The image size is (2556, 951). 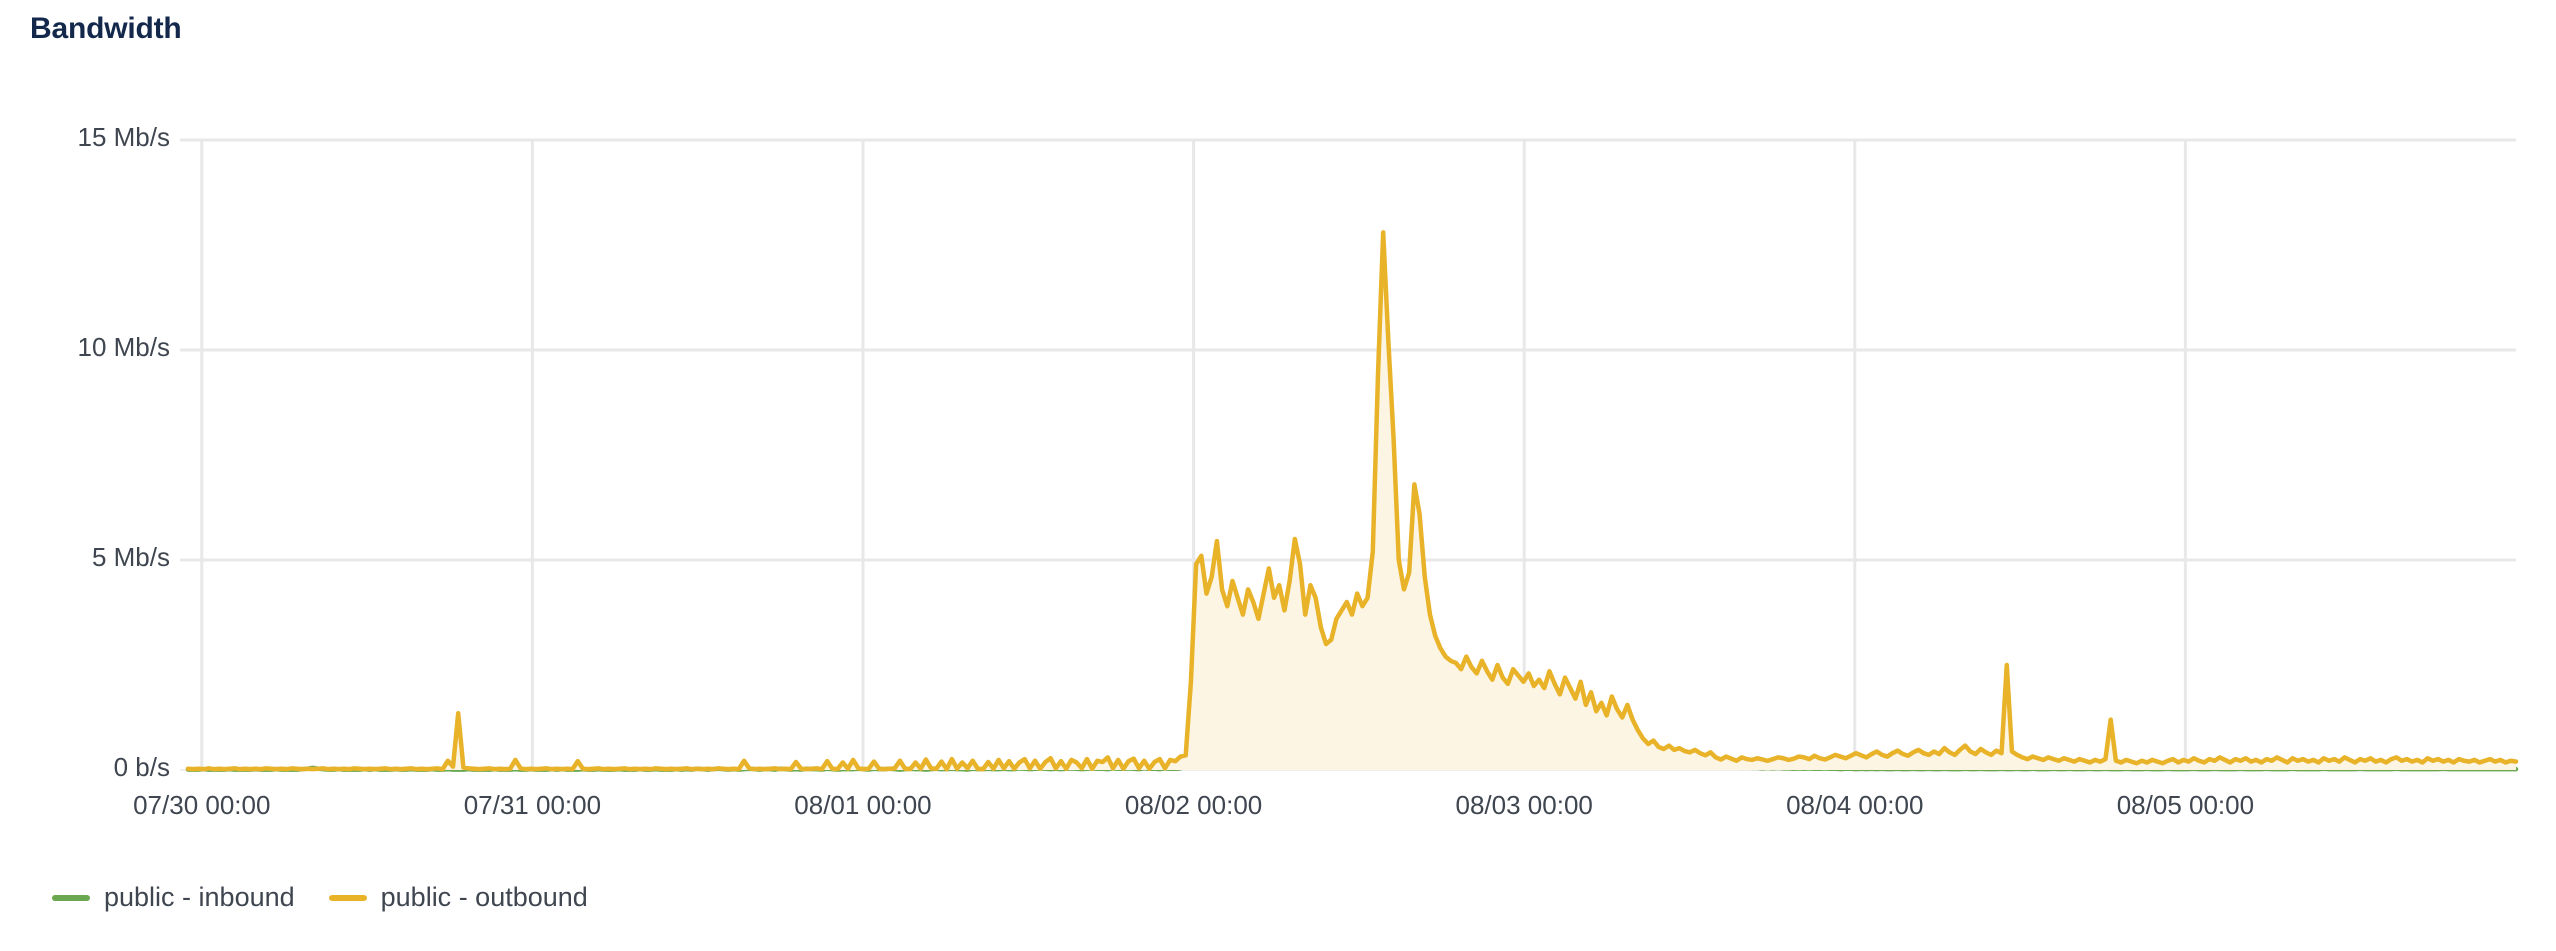 I want to click on legend-label: public - outbound, so click(x=484, y=897).